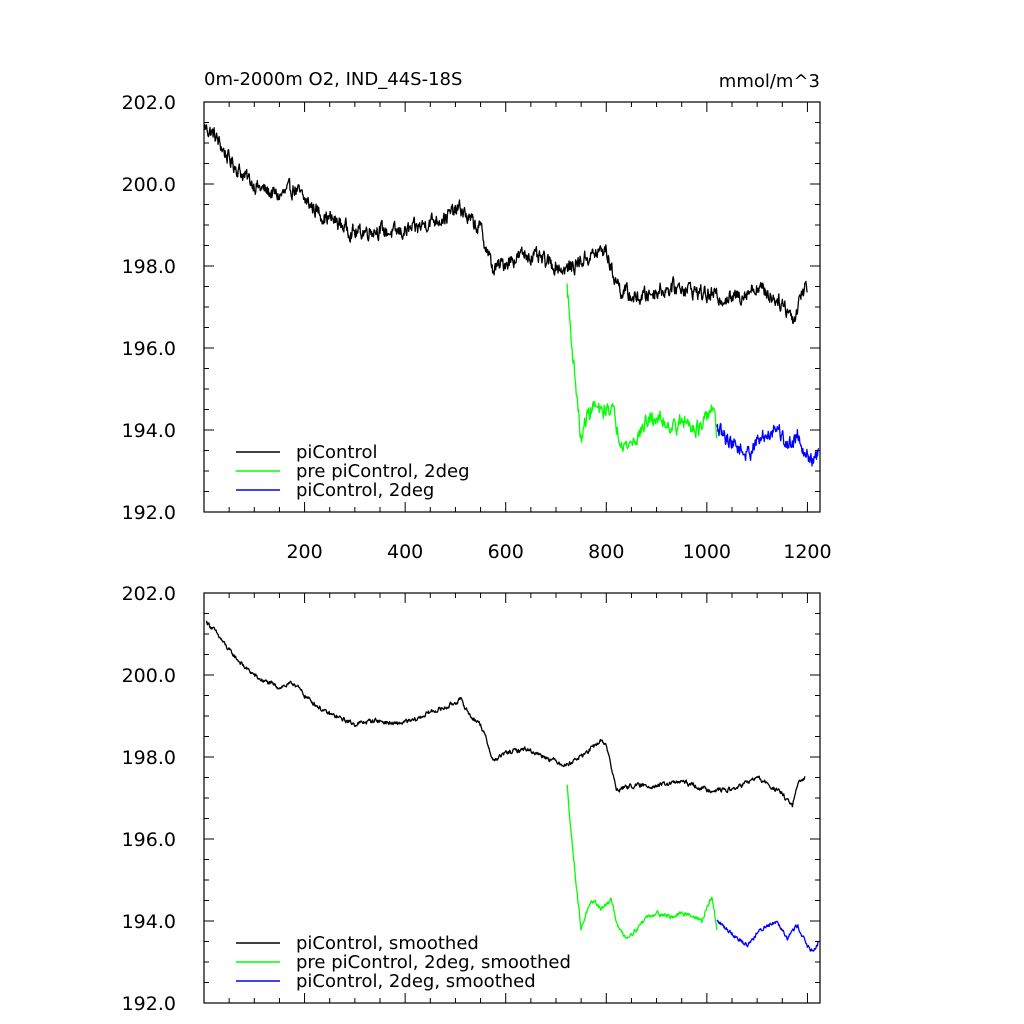  I want to click on x-tick-label: 1200, so click(807, 552).